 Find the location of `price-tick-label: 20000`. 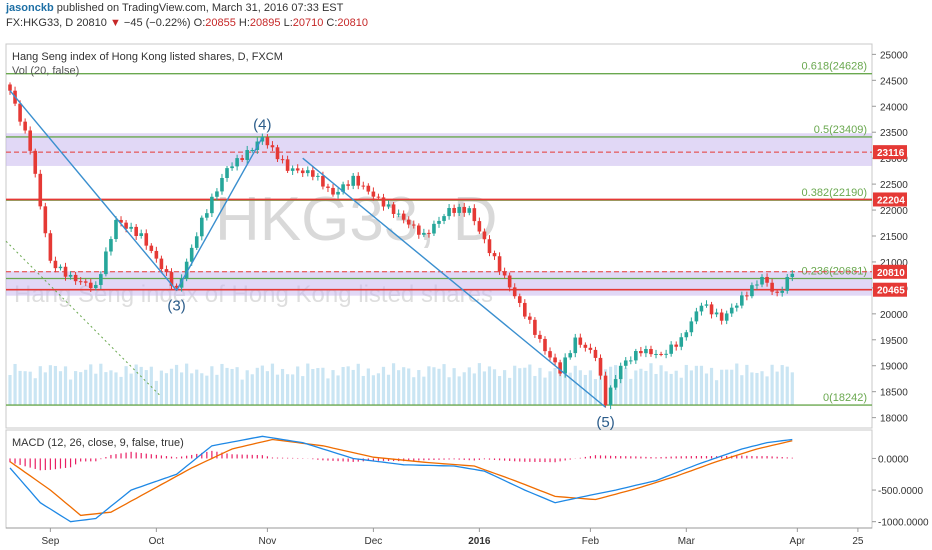

price-tick-label: 20000 is located at coordinates (894, 315).